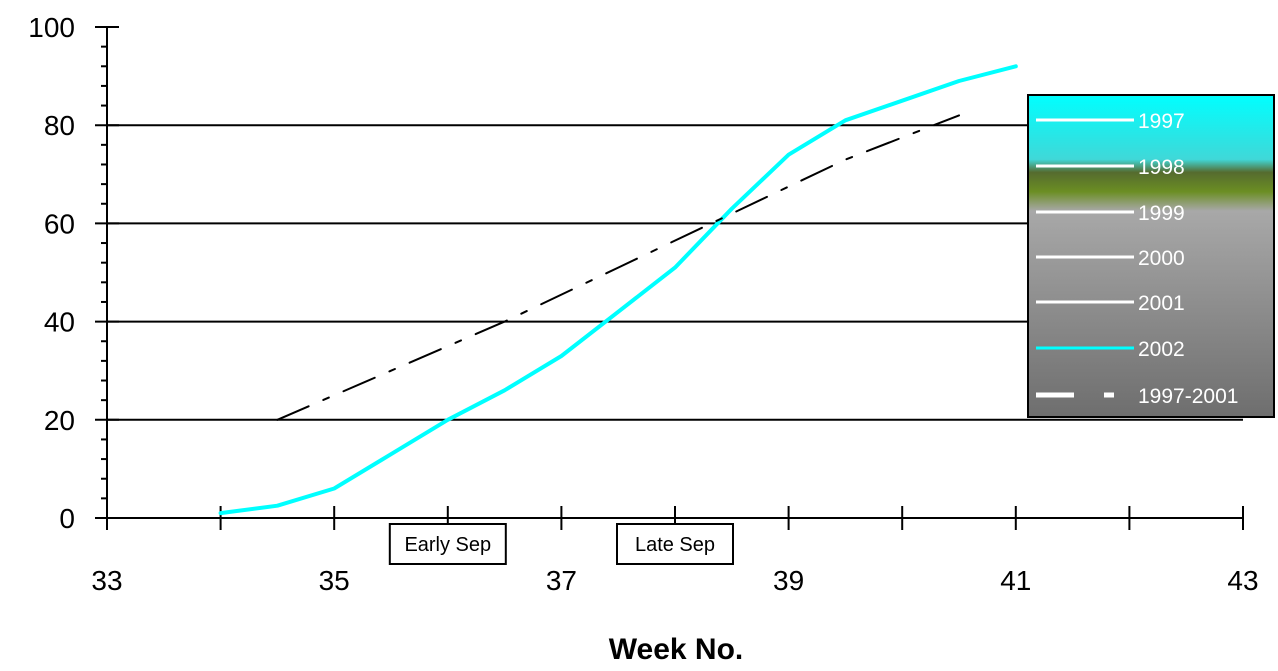 Image resolution: width=1278 pixels, height=671 pixels. Describe the element at coordinates (788, 580) in the screenshot. I see `x-tick-label: 39` at that location.